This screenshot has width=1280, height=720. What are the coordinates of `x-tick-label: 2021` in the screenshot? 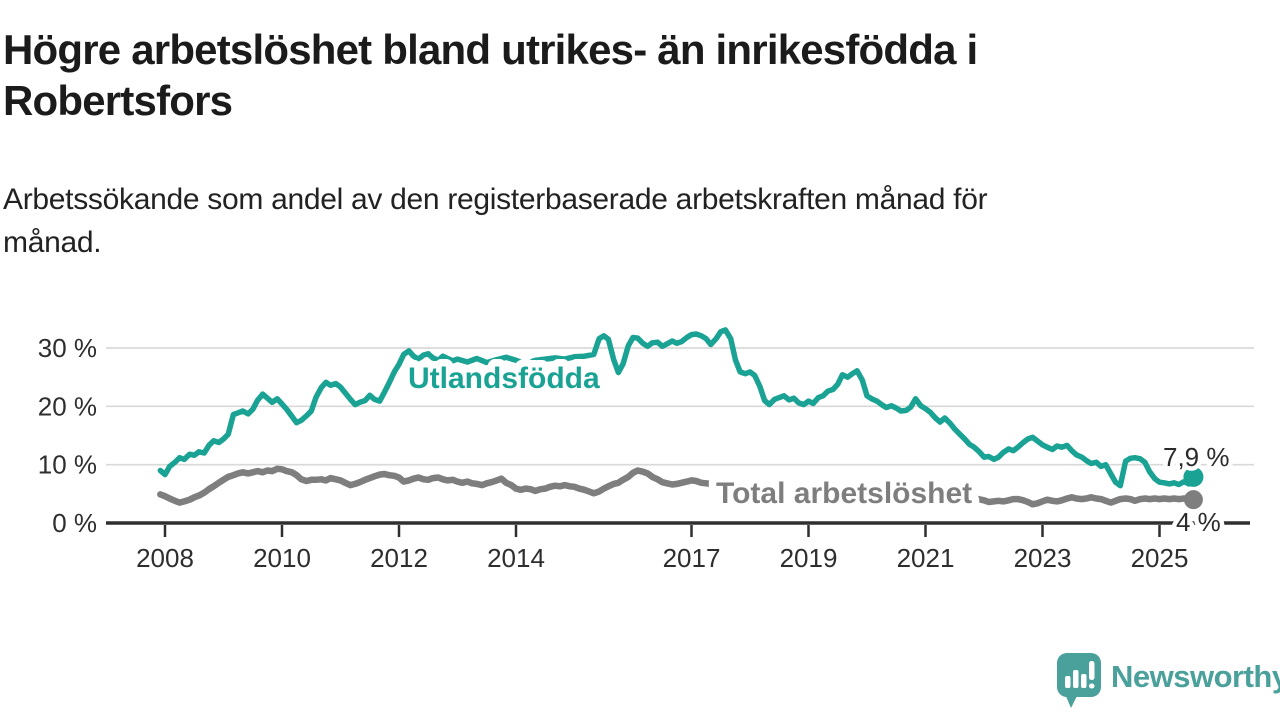 It's located at (926, 558).